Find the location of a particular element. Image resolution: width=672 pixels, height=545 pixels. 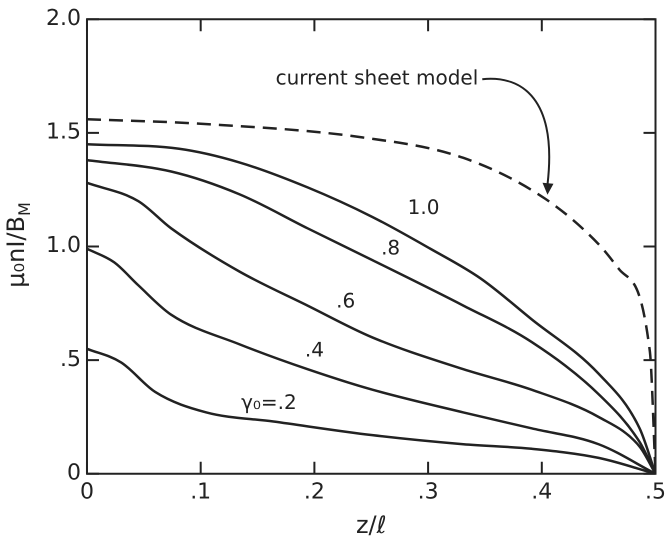

series-label: γ₀=.2 is located at coordinates (269, 402).